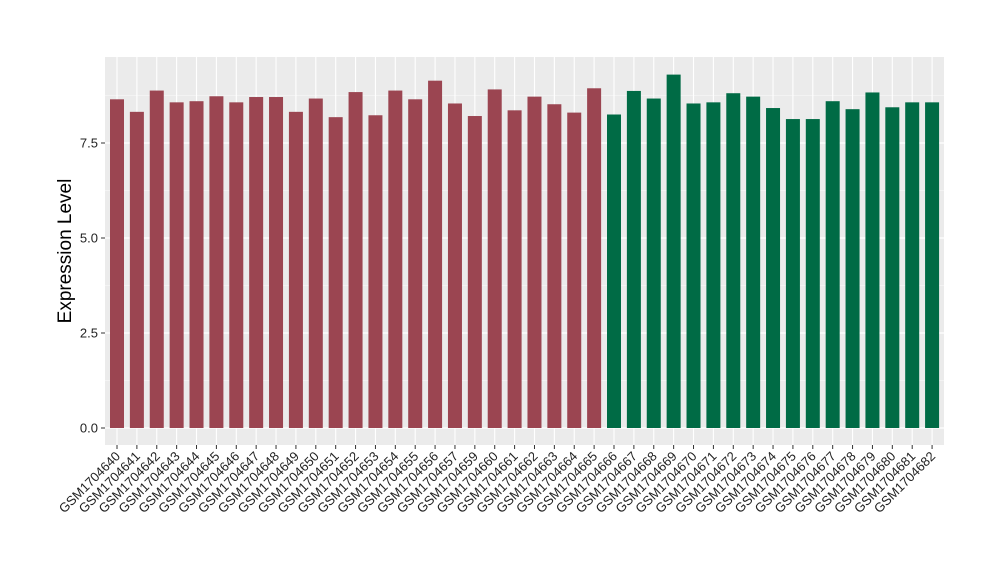  I want to click on y-axis-title: Expression Level, so click(65, 251).